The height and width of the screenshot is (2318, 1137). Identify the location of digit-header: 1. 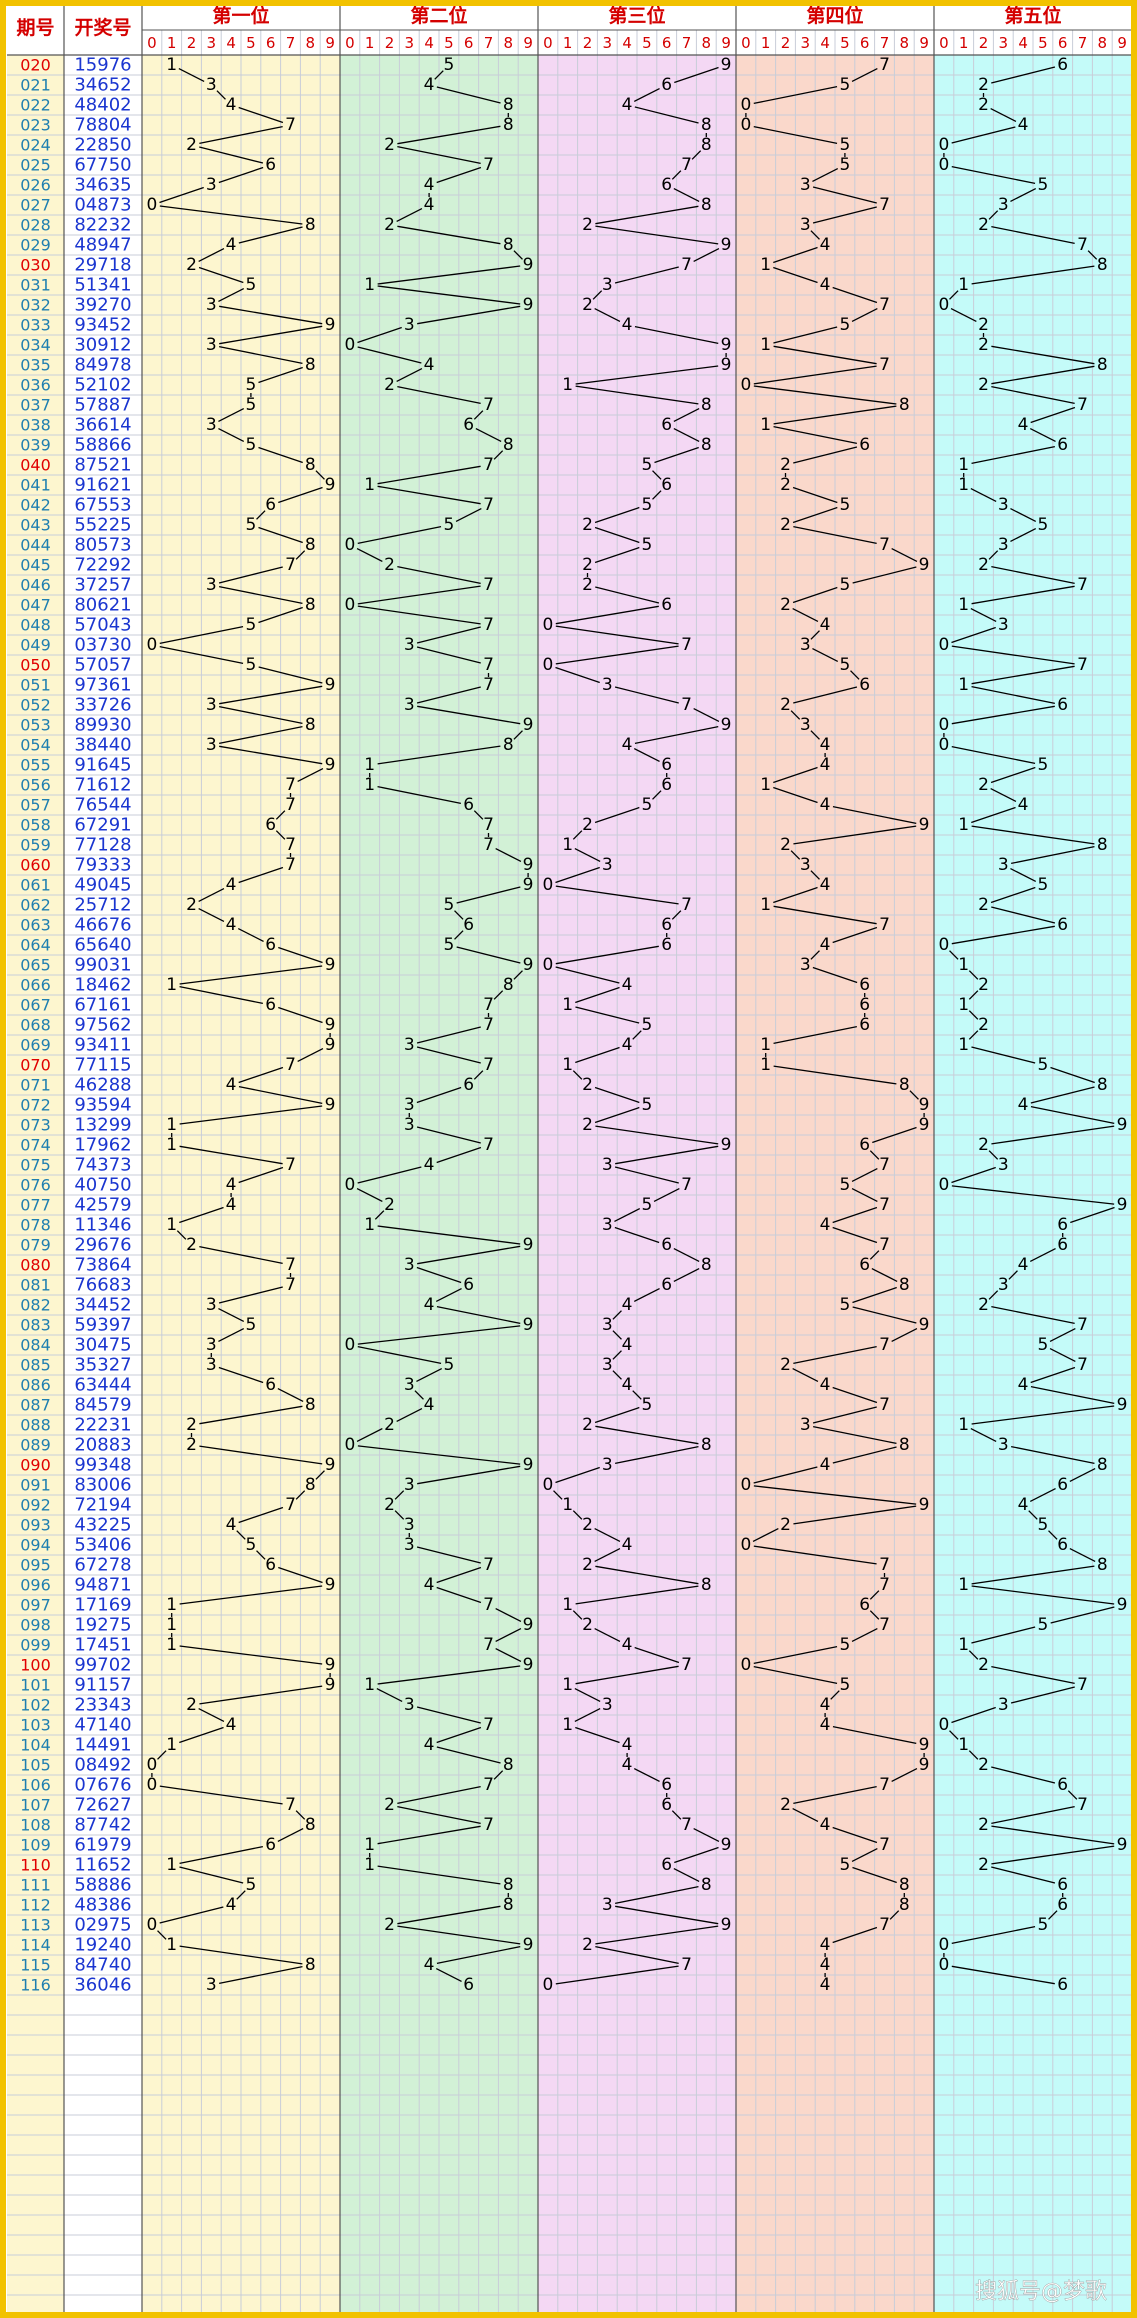
(964, 43).